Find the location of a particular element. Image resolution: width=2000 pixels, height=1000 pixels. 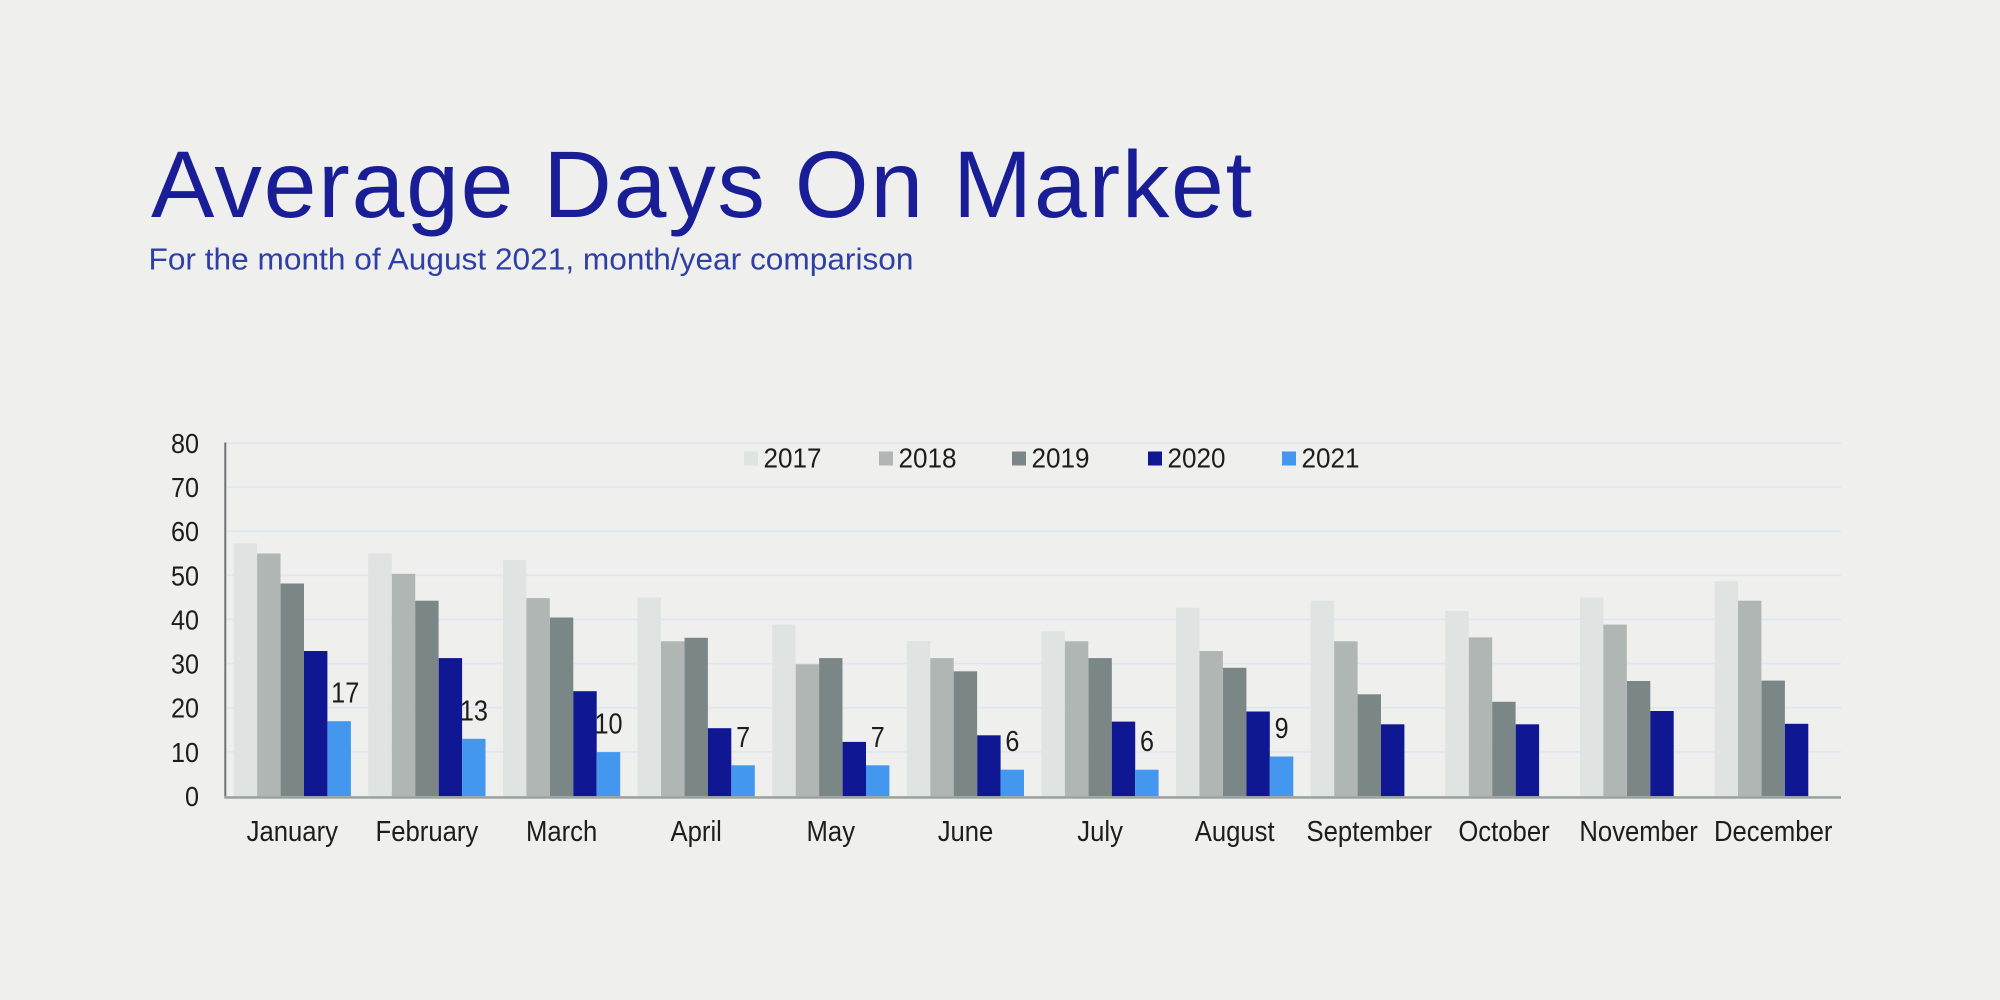

svg-text: 40 is located at coordinates (185, 619).